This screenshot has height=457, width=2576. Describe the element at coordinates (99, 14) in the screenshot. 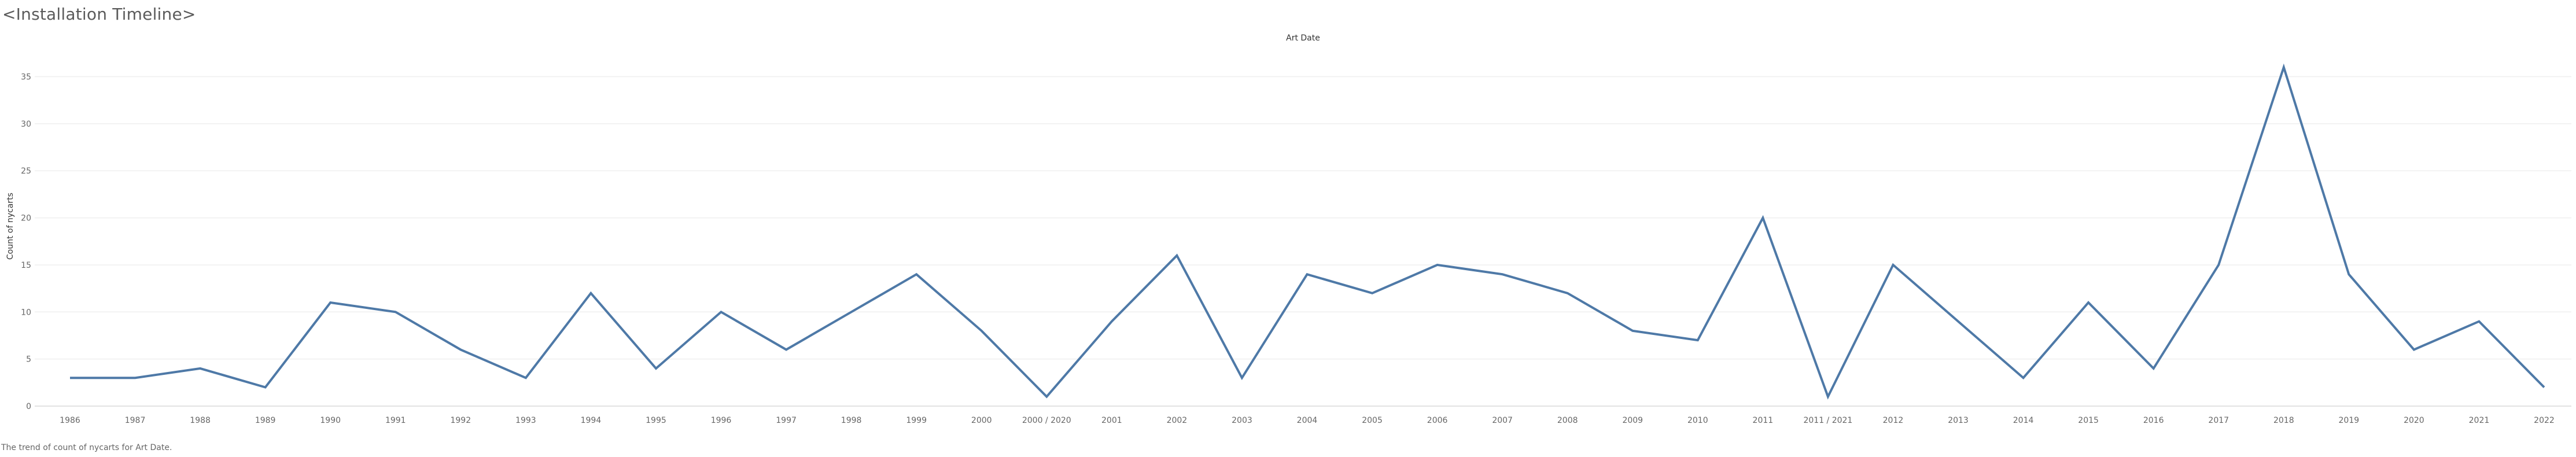

I see `dashboard-title: <Installation Timeline>` at that location.